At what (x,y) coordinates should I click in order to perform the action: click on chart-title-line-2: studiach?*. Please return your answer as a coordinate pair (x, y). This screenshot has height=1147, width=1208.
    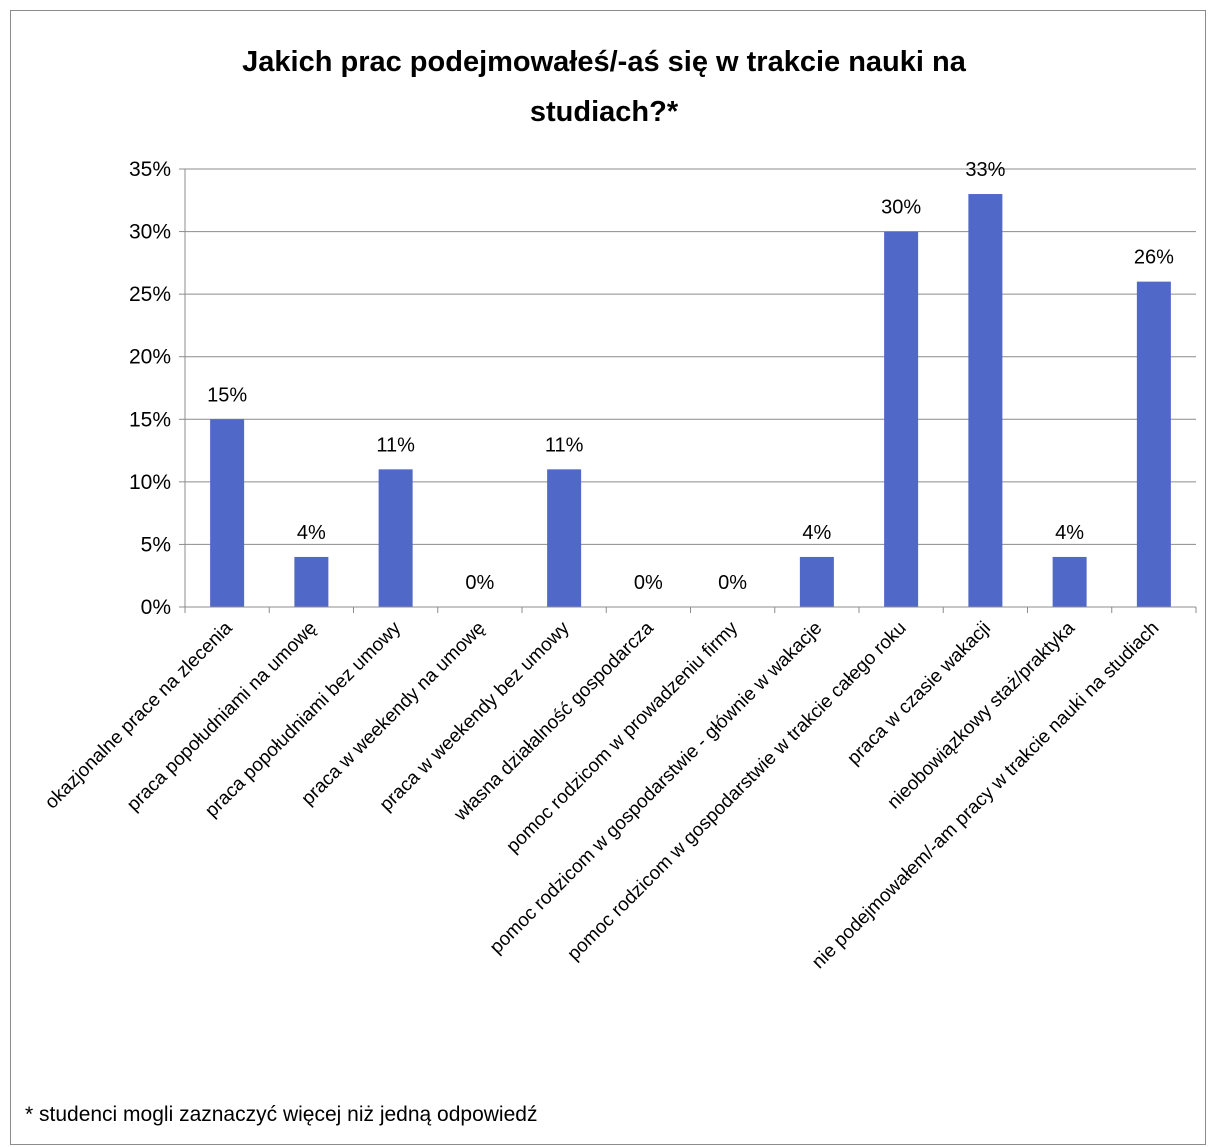
    Looking at the image, I should click on (604, 112).